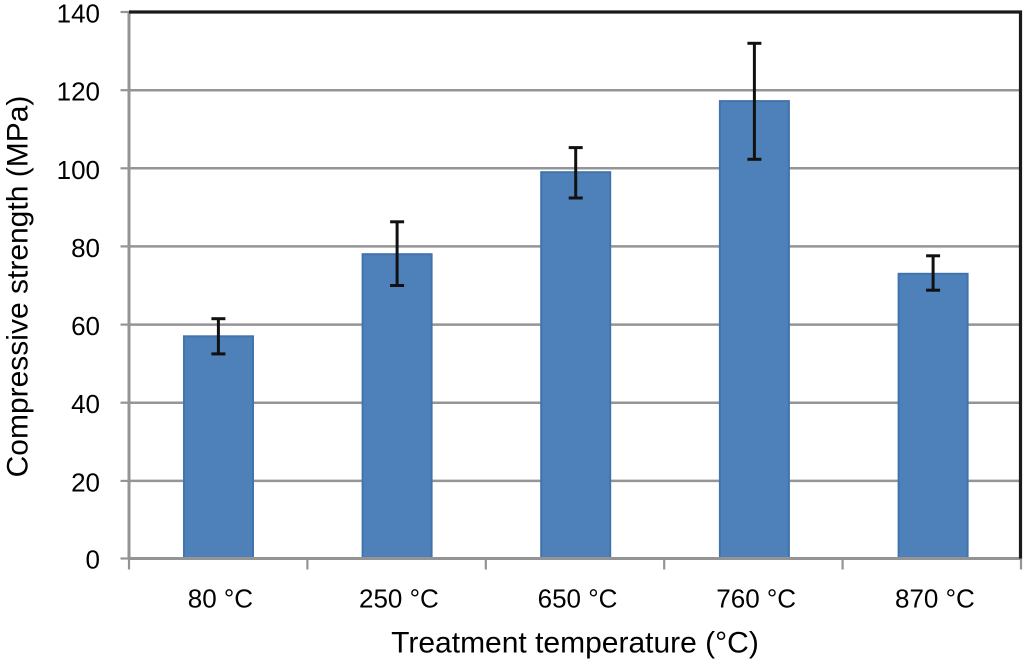 This screenshot has height=661, width=1024. I want to click on svg-text: 80, so click(85, 248).